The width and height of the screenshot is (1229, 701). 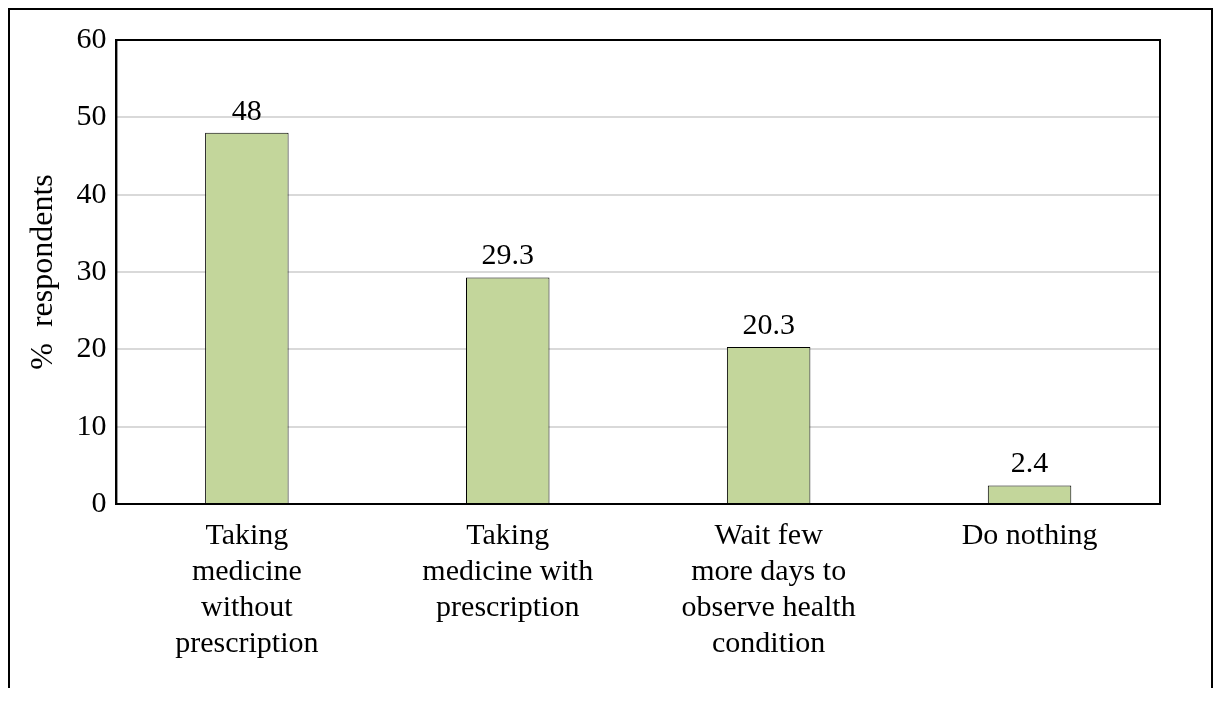 I want to click on y-tick-label: 60, so click(x=91, y=37).